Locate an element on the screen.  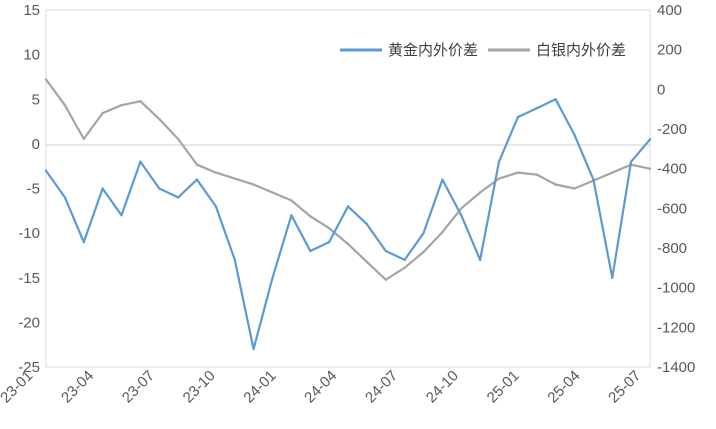
legend-label: 黄金内外价差 is located at coordinates (433, 50).